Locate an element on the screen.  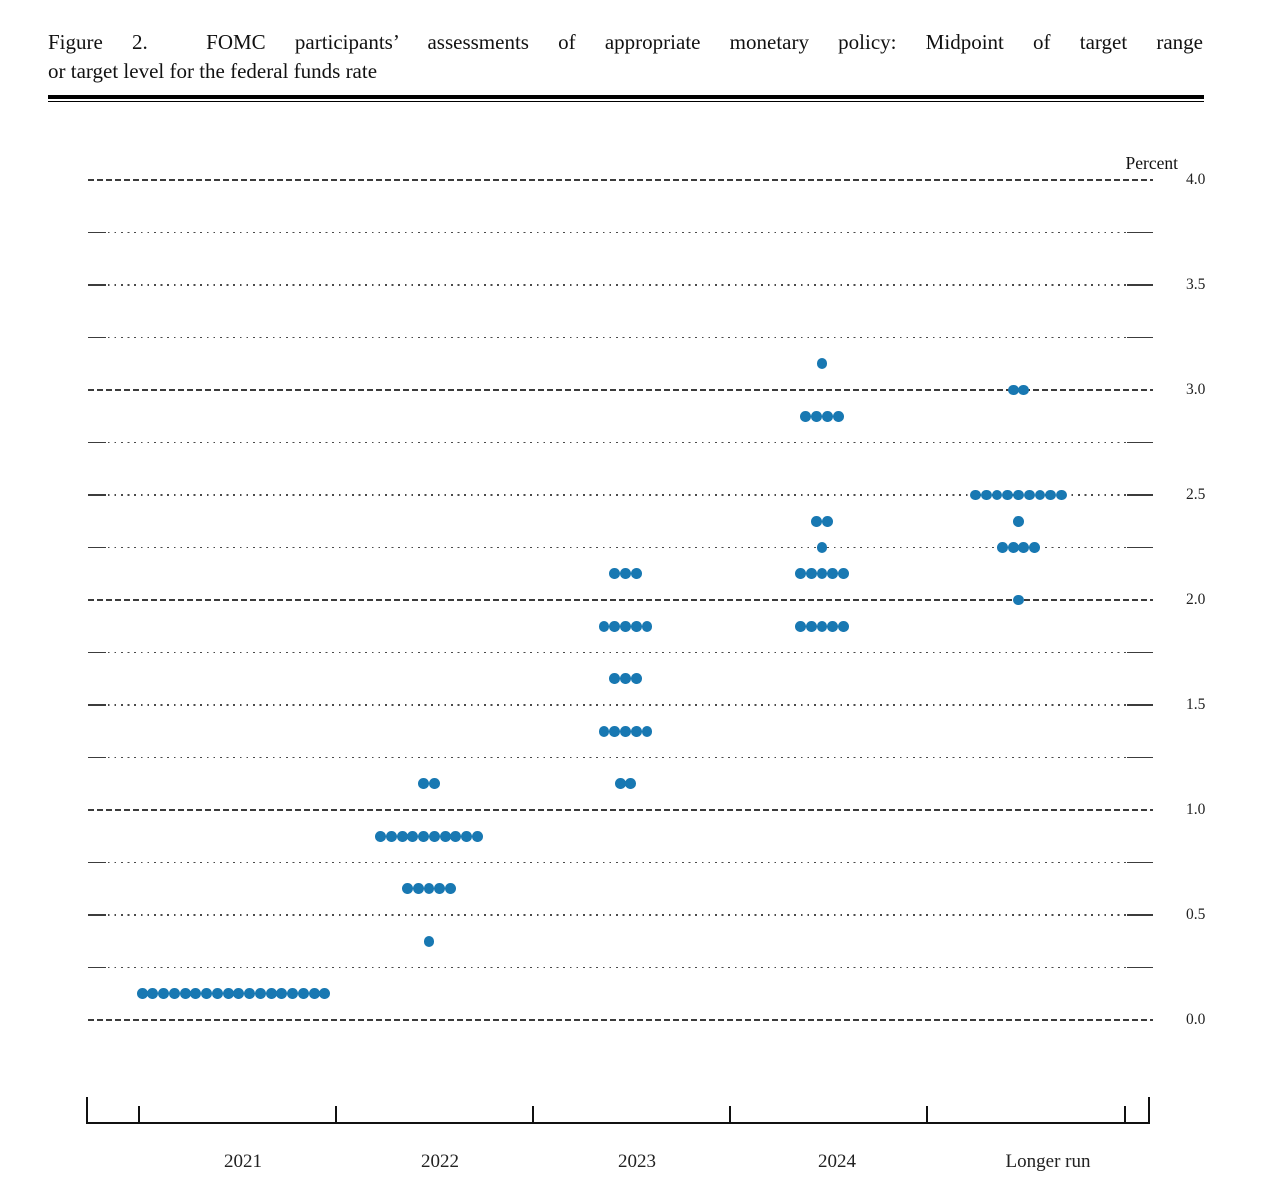
y-tick-label: 3.0 is located at coordinates (1196, 389).